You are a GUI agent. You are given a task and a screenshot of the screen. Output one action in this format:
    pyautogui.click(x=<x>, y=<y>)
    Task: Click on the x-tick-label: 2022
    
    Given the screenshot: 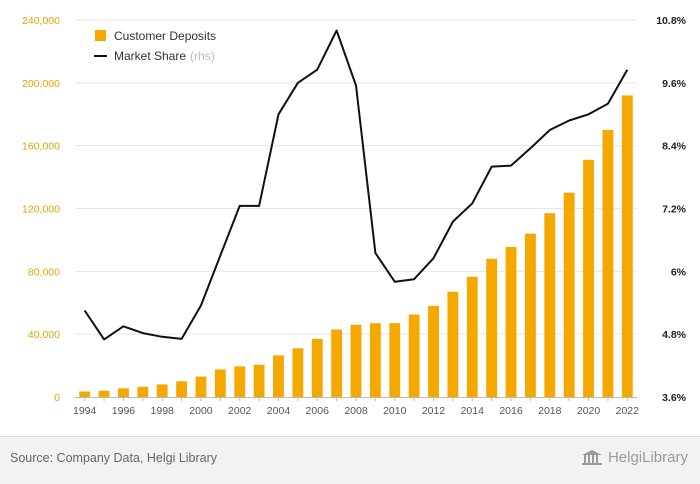 What is the action you would take?
    pyautogui.click(x=628, y=411)
    